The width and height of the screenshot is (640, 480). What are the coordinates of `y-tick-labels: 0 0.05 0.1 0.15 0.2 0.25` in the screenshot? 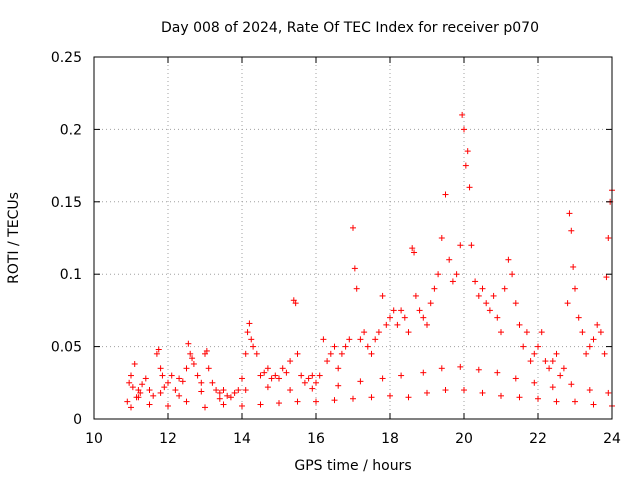 It's located at (66, 239).